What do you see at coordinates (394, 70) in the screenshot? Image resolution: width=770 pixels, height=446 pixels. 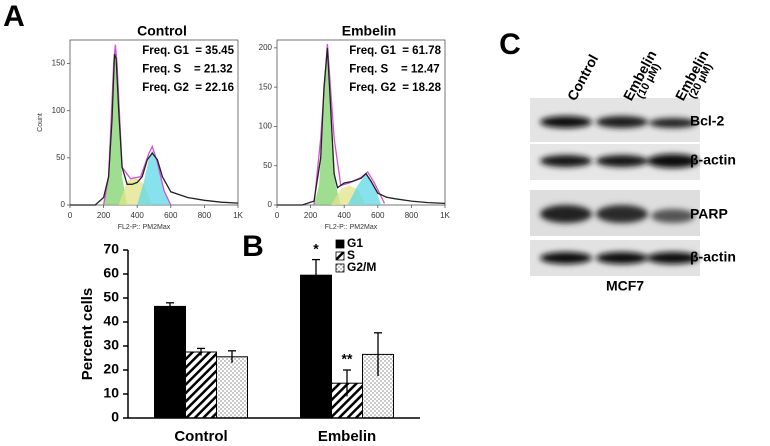 I see `frequency-annotation: Freq. S = 12.47` at bounding box center [394, 70].